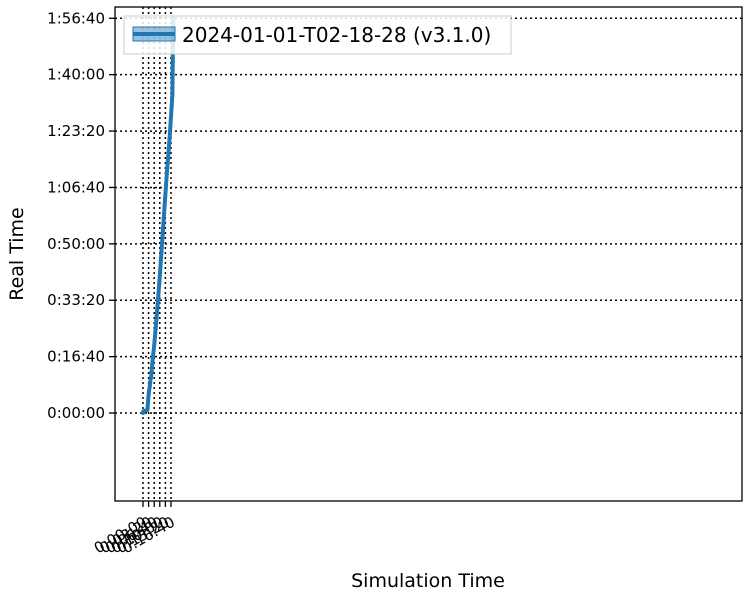 This screenshot has height=600, width=750. What do you see at coordinates (76, 18) in the screenshot?
I see `y-tick-label: 1:56:40` at bounding box center [76, 18].